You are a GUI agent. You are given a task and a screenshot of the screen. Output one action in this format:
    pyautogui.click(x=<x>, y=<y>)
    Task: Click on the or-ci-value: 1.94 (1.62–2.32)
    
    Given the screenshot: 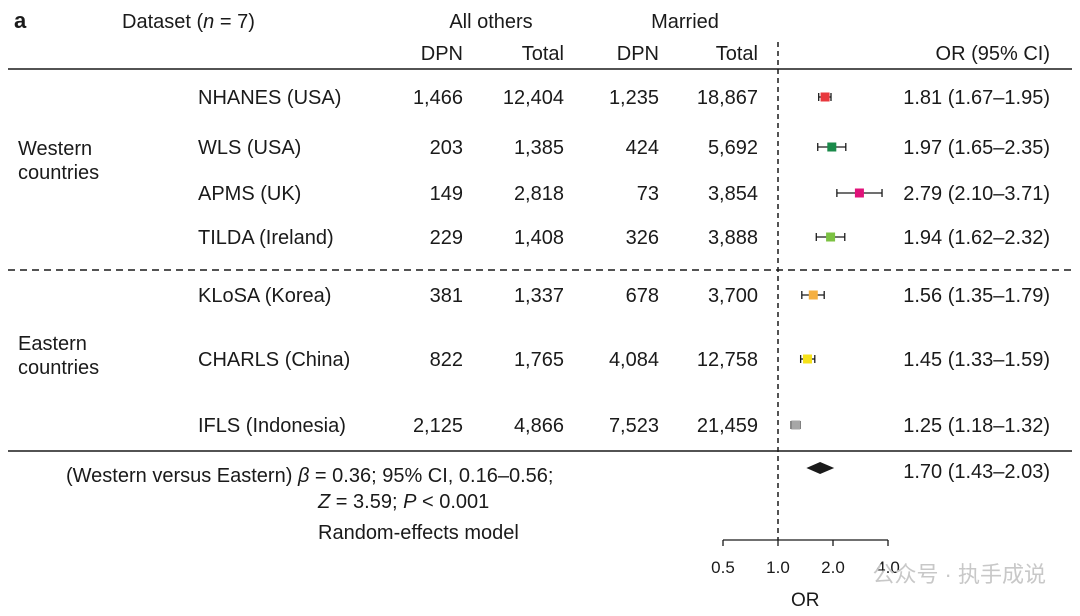 What is the action you would take?
    pyautogui.click(x=976, y=238)
    